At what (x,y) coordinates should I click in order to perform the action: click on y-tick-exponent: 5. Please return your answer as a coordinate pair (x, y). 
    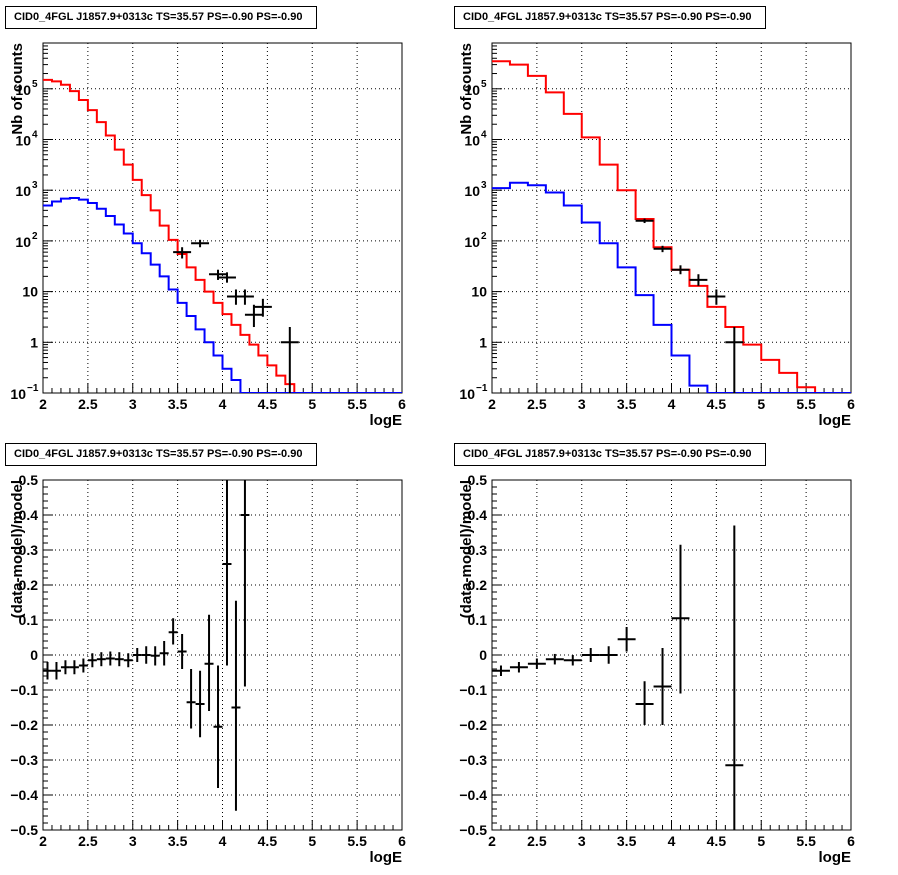
    Looking at the image, I should click on (35, 84).